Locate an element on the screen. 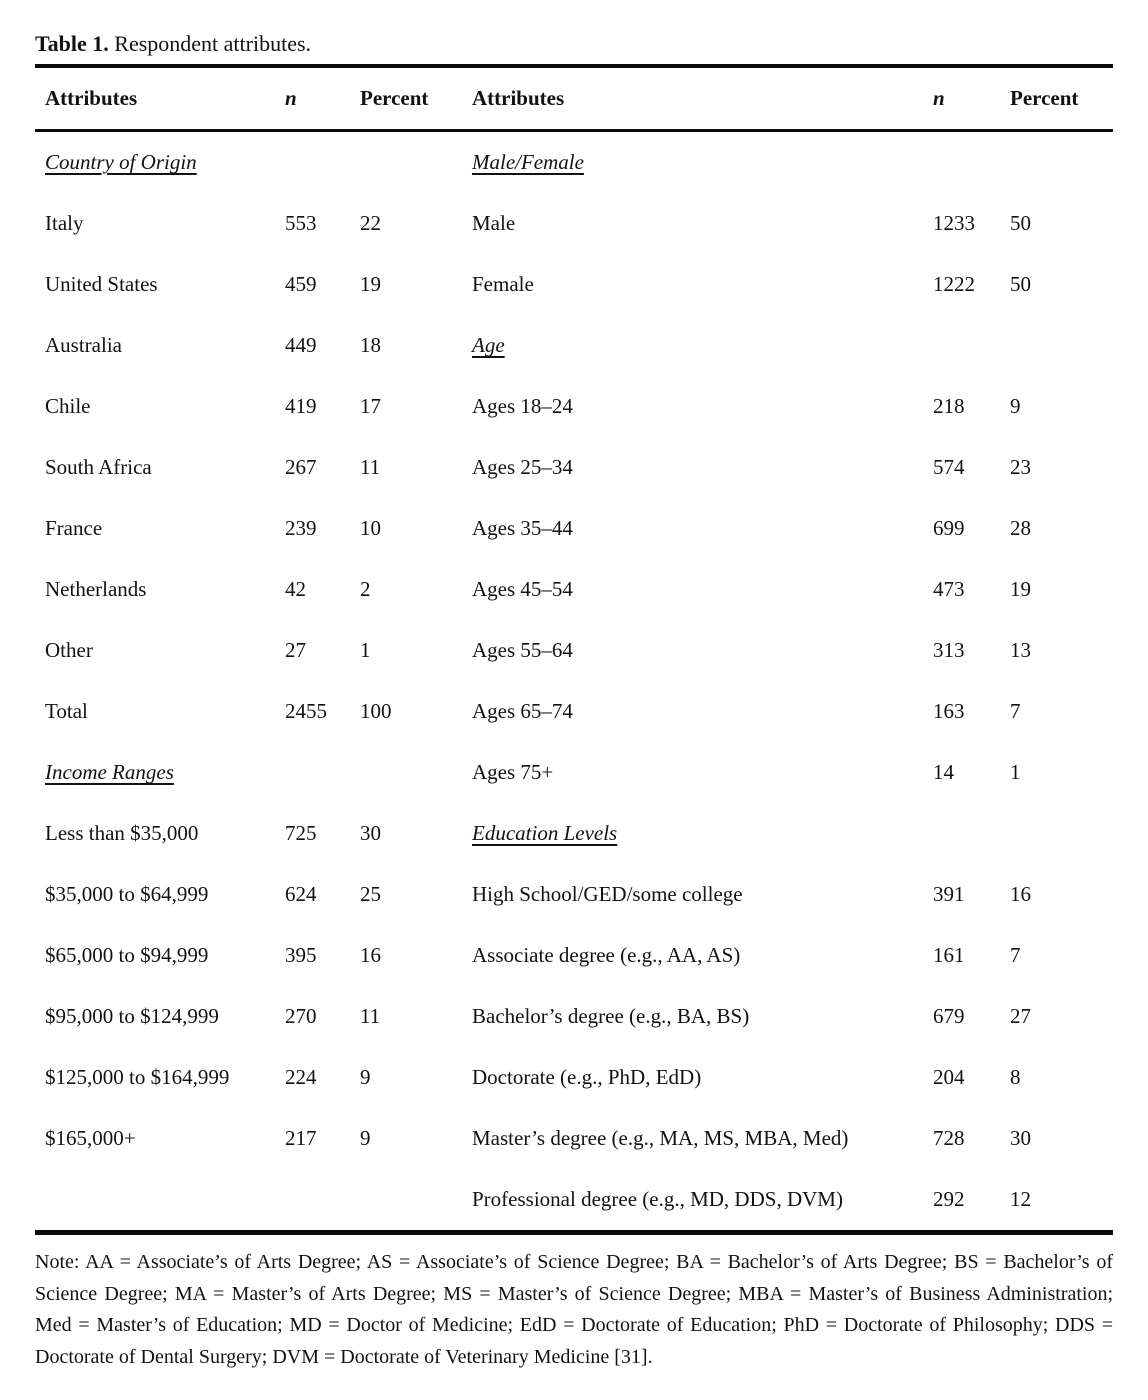  cell-attribute: High School/GED/some college is located at coordinates (607, 894).